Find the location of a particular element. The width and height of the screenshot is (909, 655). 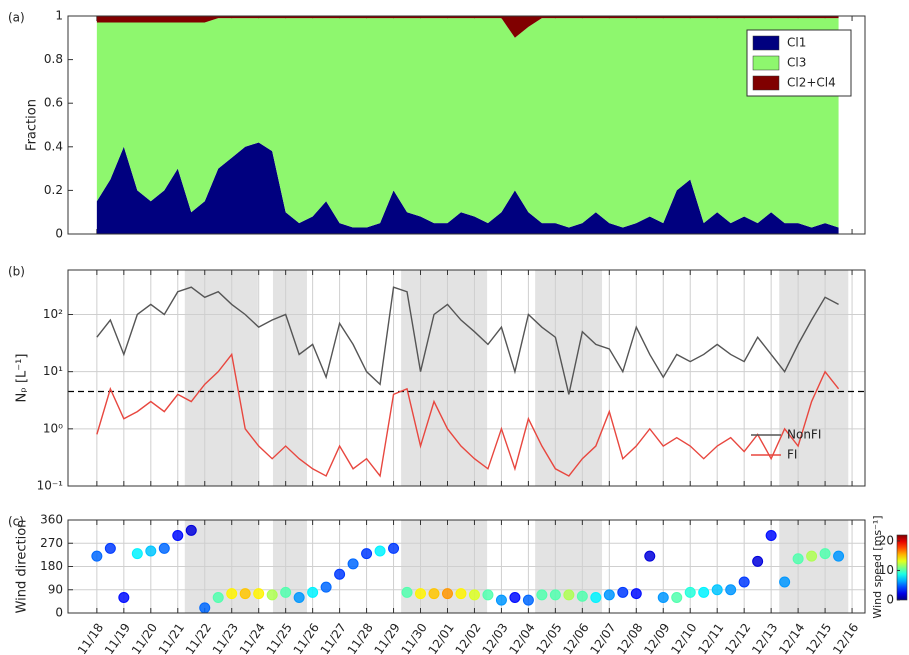

y-tick-label: 1 is located at coordinates (59, 16).